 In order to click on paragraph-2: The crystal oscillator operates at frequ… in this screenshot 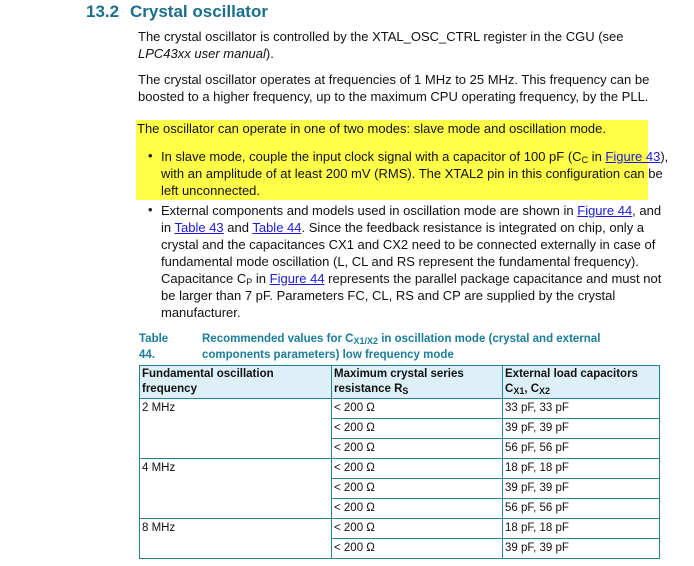, I will do `click(394, 88)`.